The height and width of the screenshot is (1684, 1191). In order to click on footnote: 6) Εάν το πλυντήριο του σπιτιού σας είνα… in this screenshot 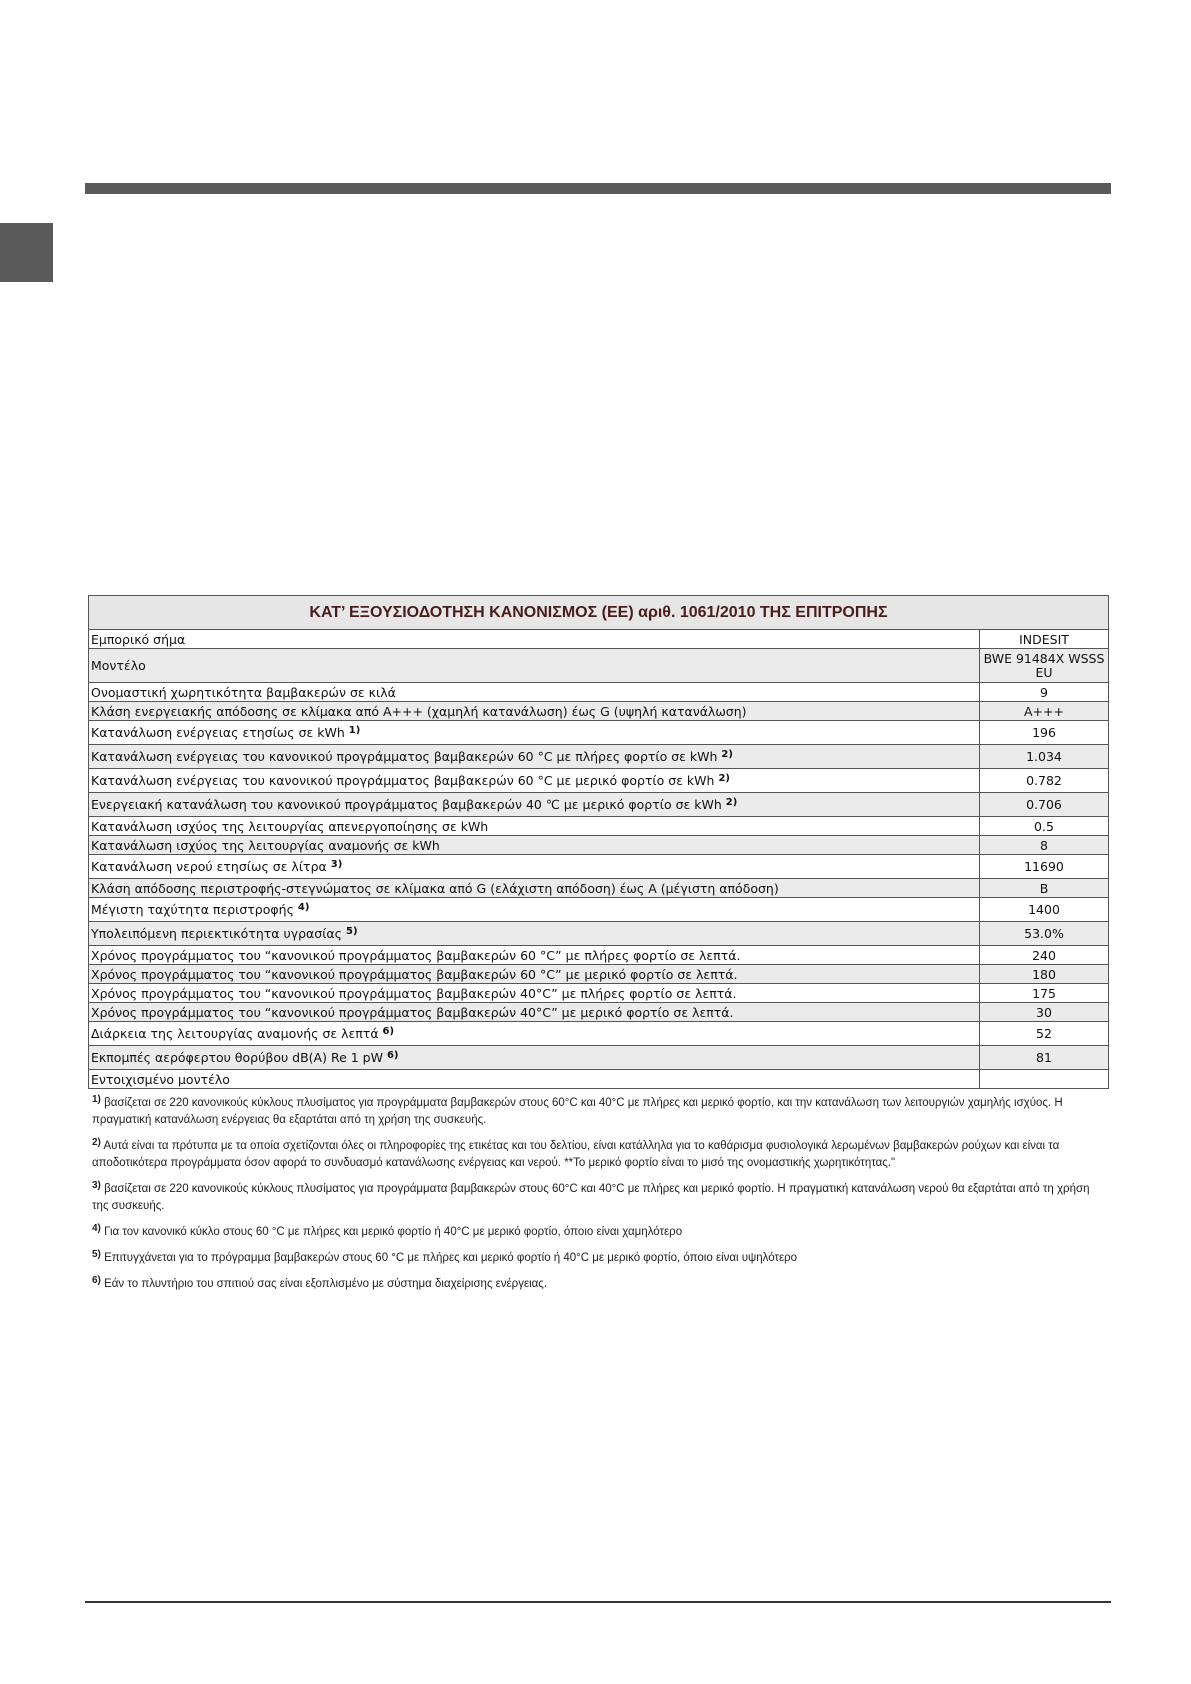, I will do `click(599, 1284)`.